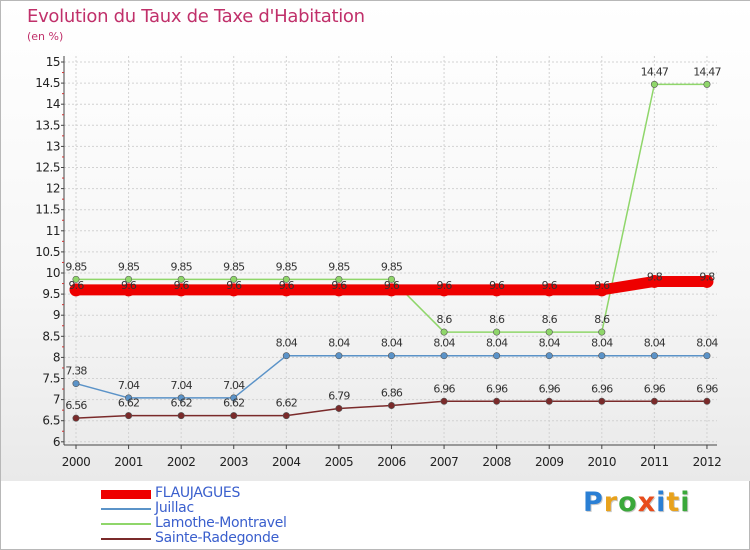 The image size is (750, 550). What do you see at coordinates (496, 462) in the screenshot?
I see `x-tick-label-8: 2008` at bounding box center [496, 462].